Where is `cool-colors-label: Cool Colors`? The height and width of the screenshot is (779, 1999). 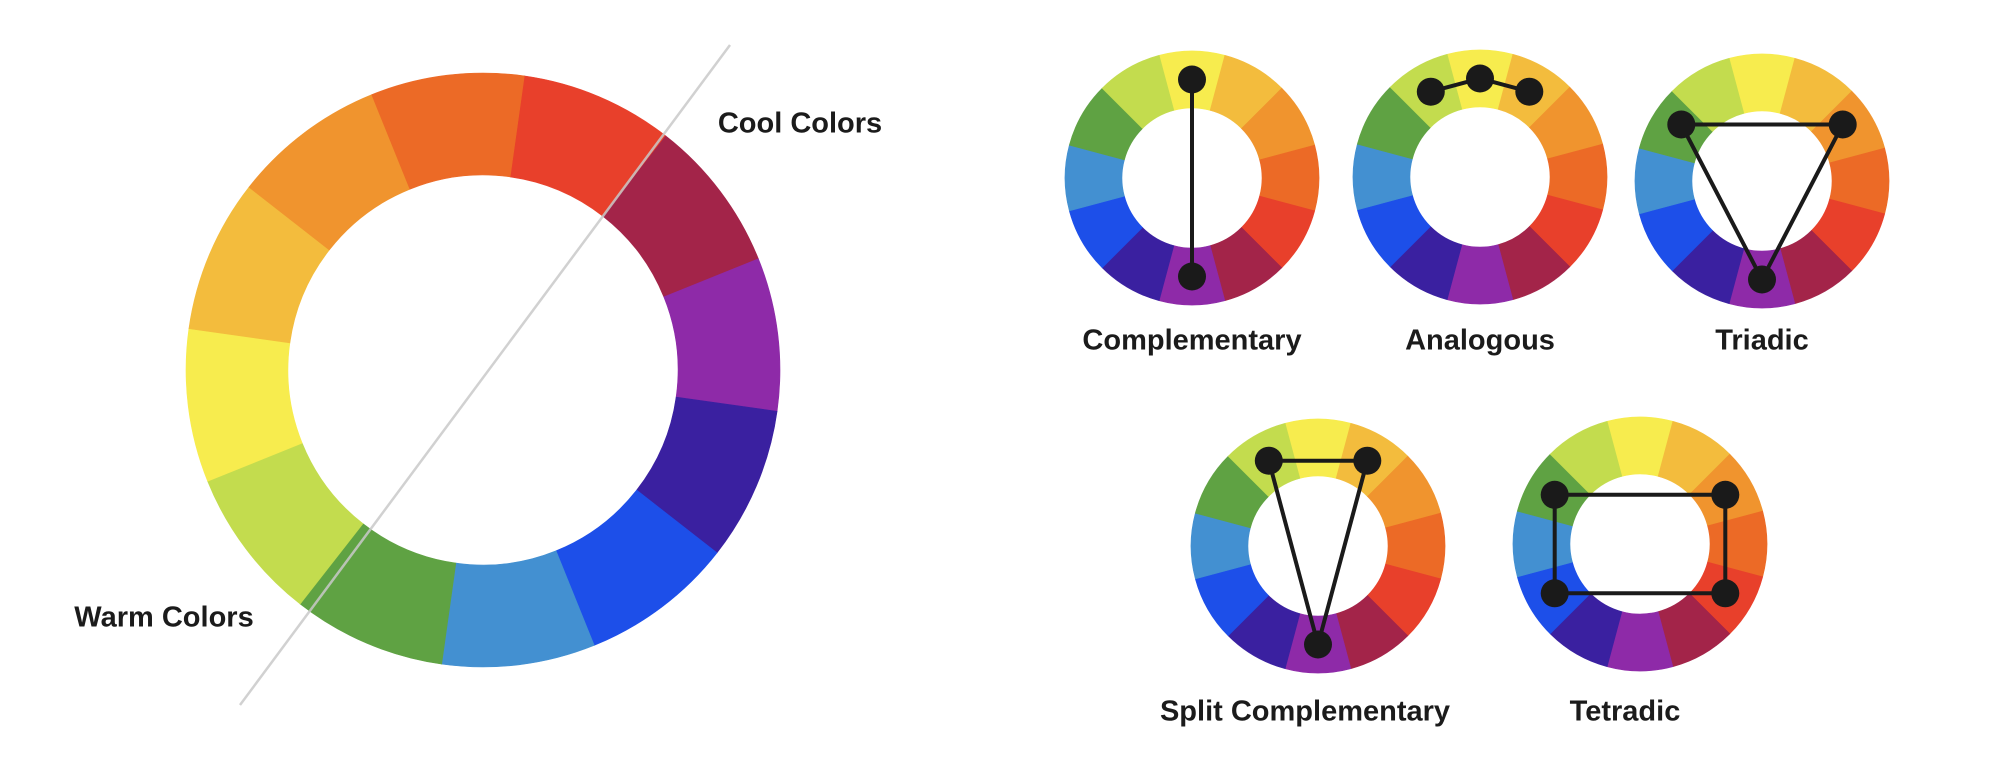 cool-colors-label: Cool Colors is located at coordinates (800, 123).